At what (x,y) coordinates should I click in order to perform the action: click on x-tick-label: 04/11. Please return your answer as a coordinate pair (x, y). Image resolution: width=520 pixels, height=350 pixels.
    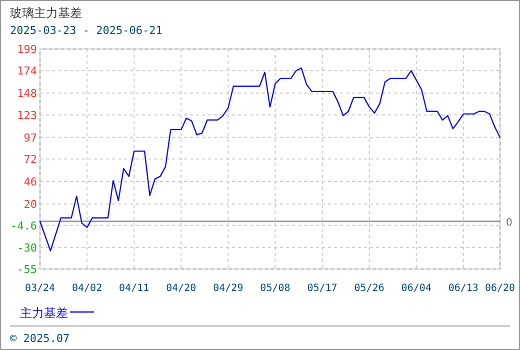
    Looking at the image, I should click on (134, 288).